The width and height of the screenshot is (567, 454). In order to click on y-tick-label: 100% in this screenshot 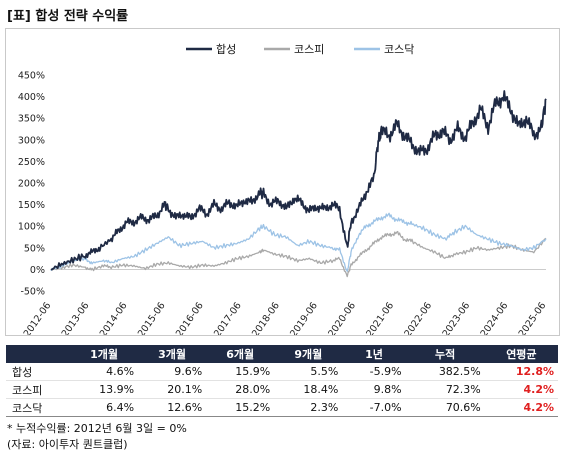, I will do `click(31, 227)`.